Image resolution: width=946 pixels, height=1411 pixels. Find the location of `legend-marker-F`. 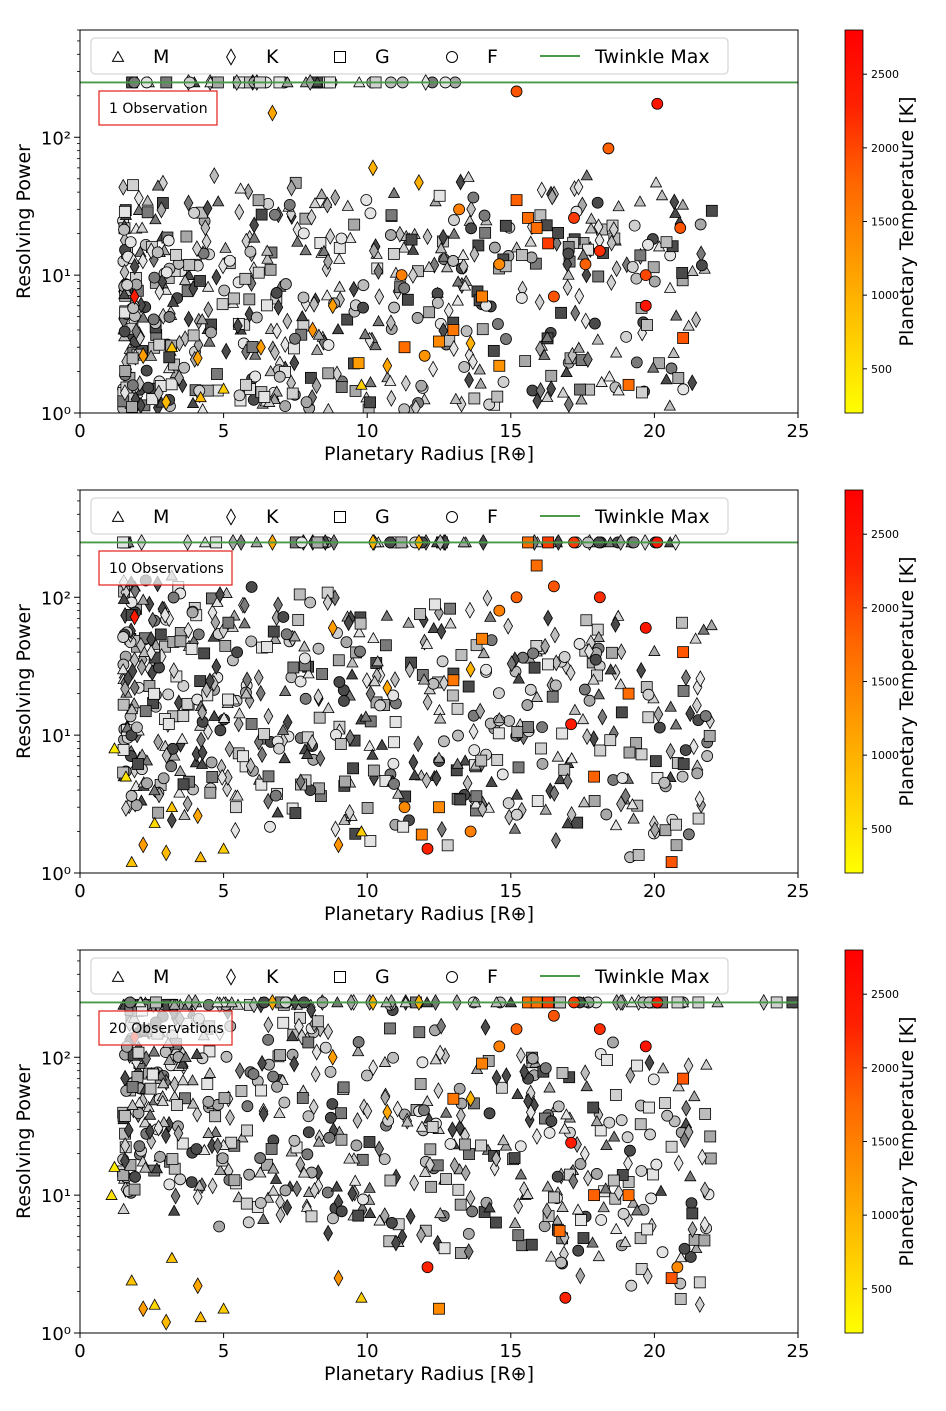

legend-marker-F is located at coordinates (452, 977).